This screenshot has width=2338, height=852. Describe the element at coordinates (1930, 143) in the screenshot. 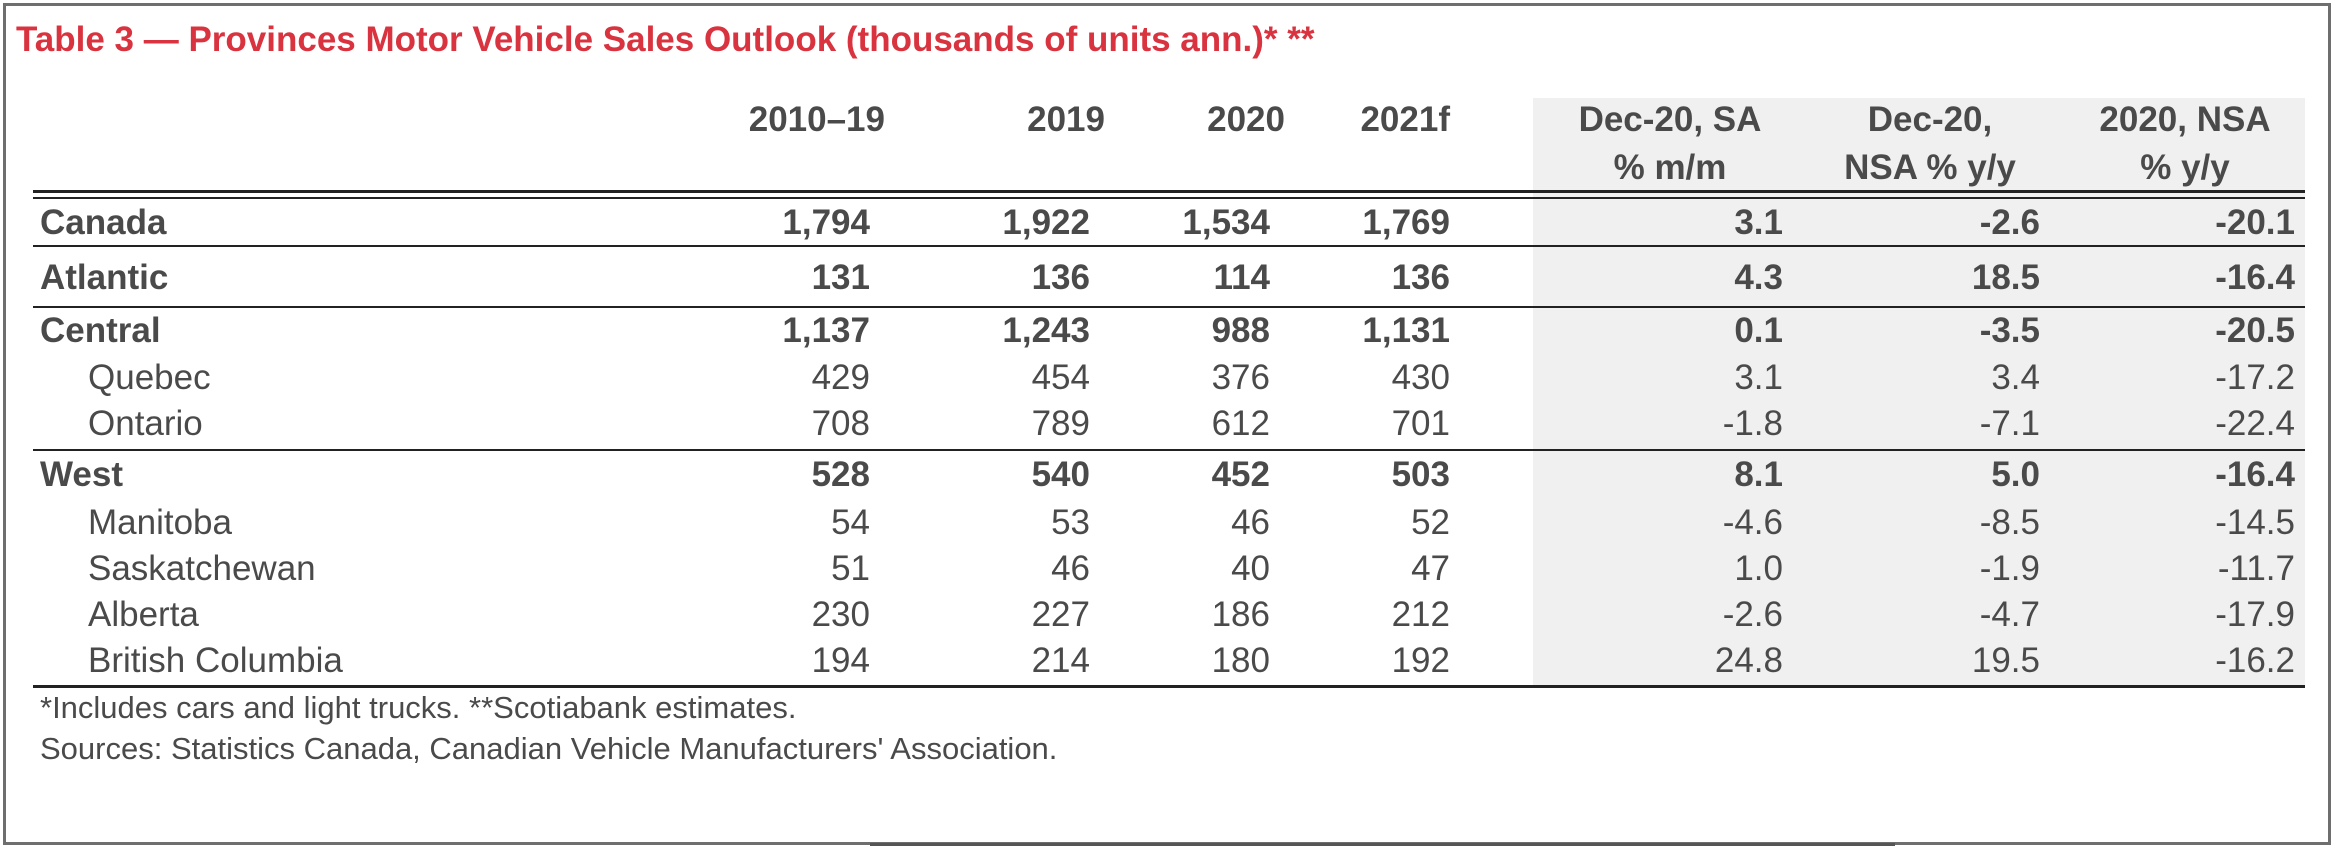

I see `column-header-dec20-nsa: Dec-20, NSA % y/y` at that location.